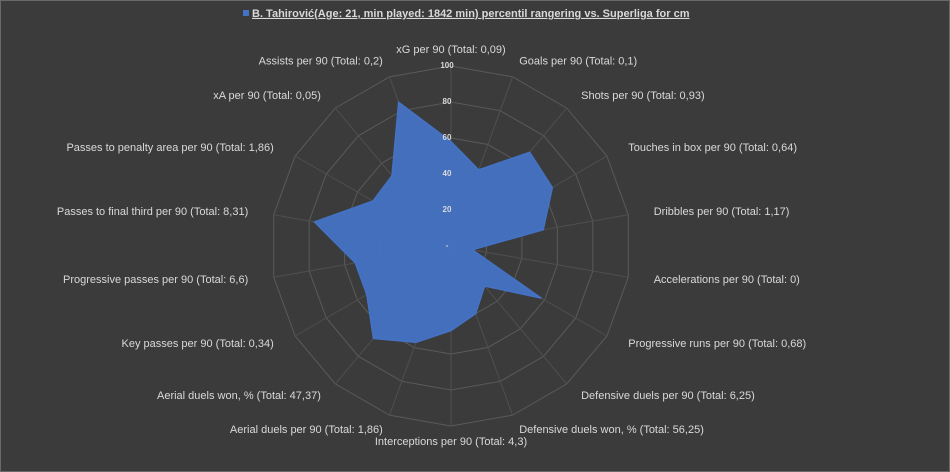 The image size is (950, 472). What do you see at coordinates (306, 430) in the screenshot?
I see `category-label: Aerial duels per 90 (Total: 1,86)` at bounding box center [306, 430].